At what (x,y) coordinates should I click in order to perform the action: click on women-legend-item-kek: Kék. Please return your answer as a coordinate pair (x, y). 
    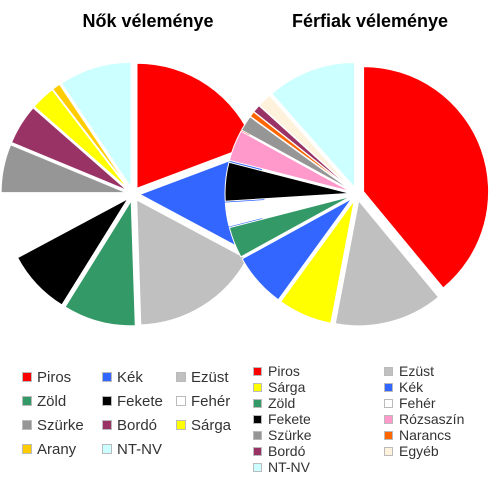
    Looking at the image, I should click on (122, 377).